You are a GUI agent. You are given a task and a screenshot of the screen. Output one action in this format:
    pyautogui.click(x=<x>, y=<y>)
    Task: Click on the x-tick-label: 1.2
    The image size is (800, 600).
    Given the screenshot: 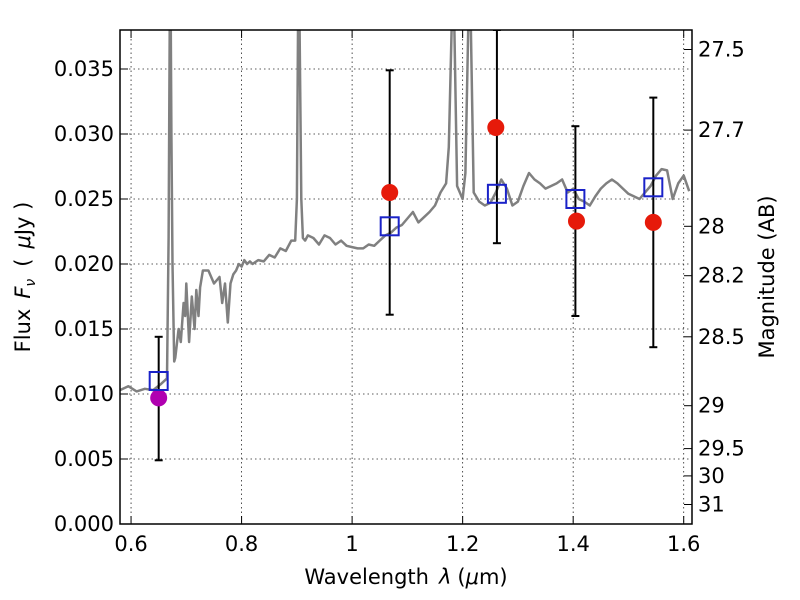 What is the action you would take?
    pyautogui.click(x=462, y=544)
    